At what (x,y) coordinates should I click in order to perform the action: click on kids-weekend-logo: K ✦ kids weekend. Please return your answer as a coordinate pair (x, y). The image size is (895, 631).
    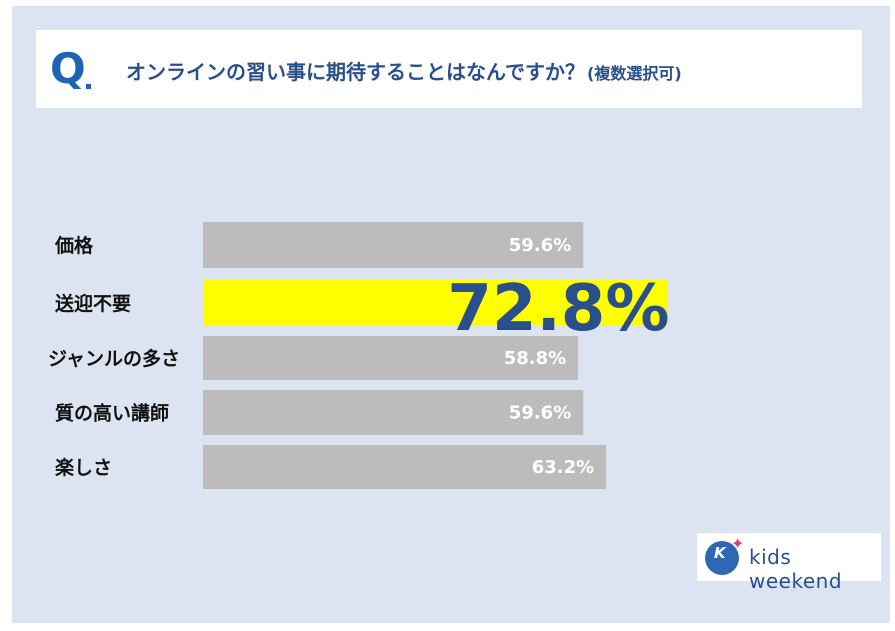
    Looking at the image, I should click on (789, 563).